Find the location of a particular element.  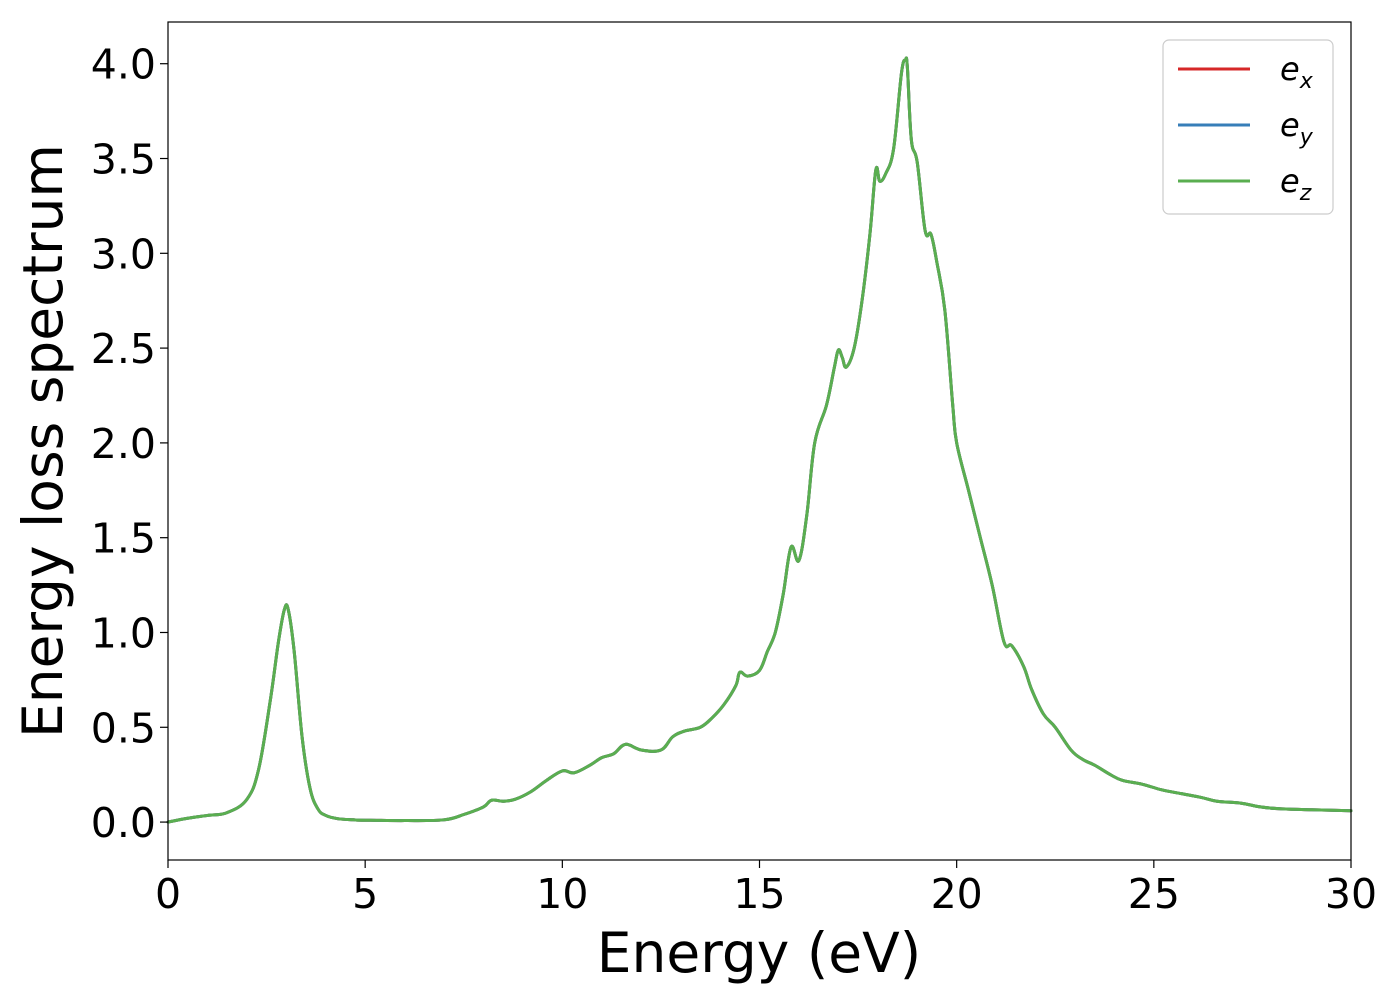

legend: ex ey ez is located at coordinates (1248, 127).